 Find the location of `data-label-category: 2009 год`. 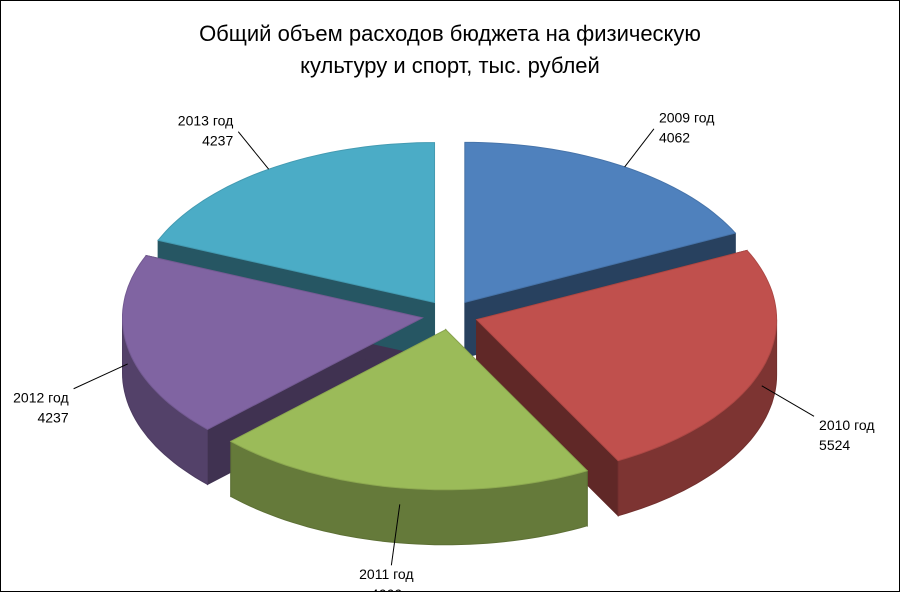

data-label-category: 2009 год is located at coordinates (686, 118).